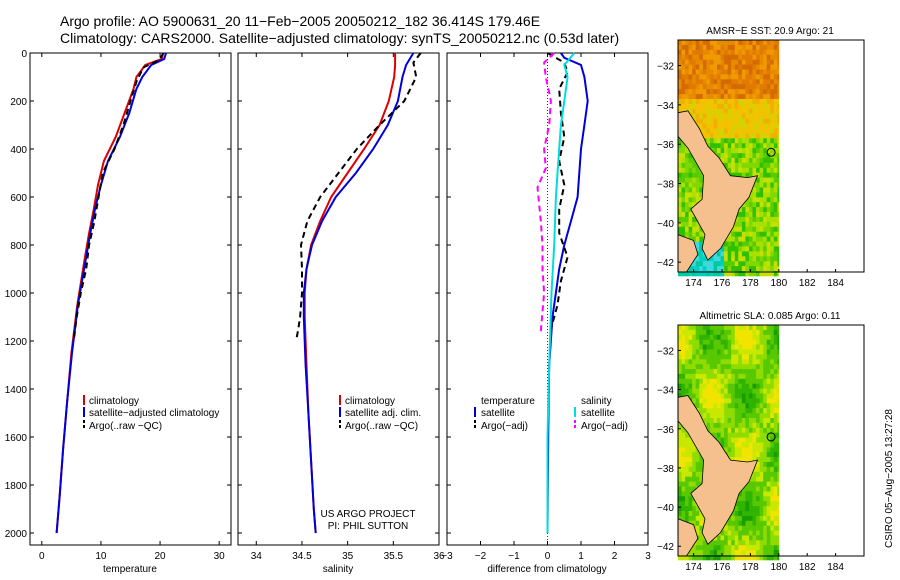 Image resolution: width=900 pixels, height=580 pixels. I want to click on x-tick-label: 34, so click(257, 556).